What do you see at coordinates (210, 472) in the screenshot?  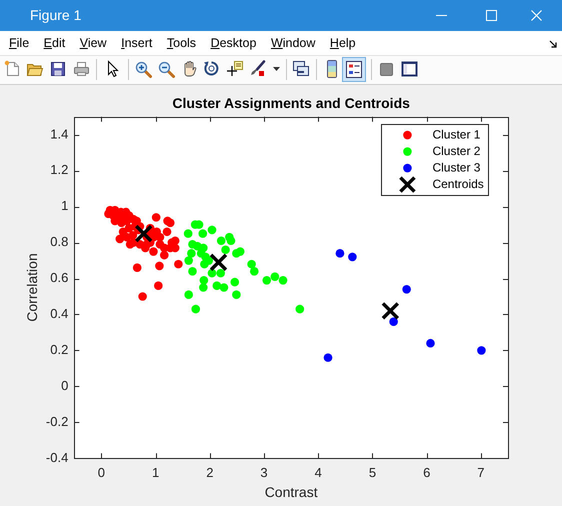 I see `x-tick-label: 2` at bounding box center [210, 472].